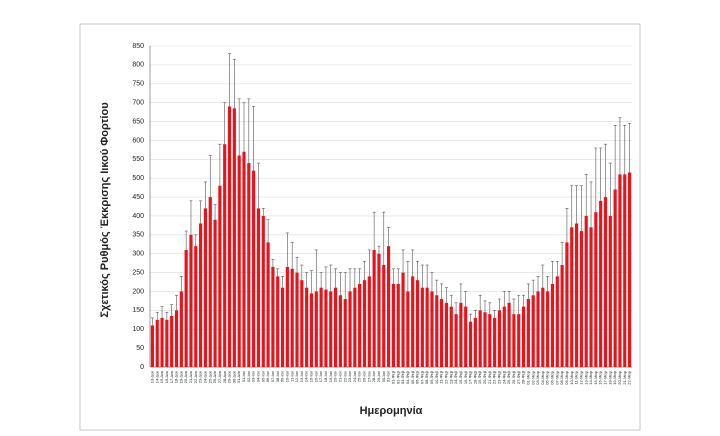 The height and width of the screenshot is (436, 720). I want to click on x-tick-label: 04-Μαρ, so click(542, 377).